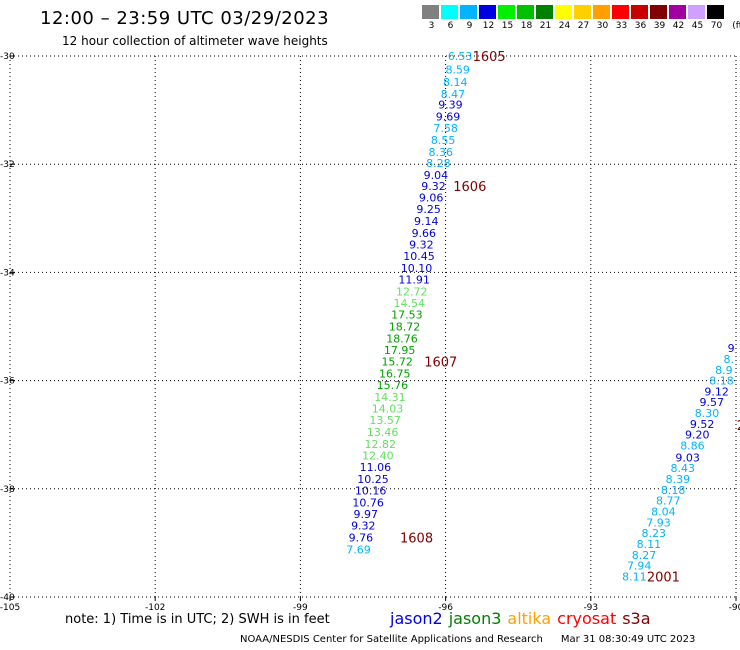 This screenshot has width=740, height=650. Describe the element at coordinates (376, 467) in the screenshot. I see `swh-value: 11.06` at that location.